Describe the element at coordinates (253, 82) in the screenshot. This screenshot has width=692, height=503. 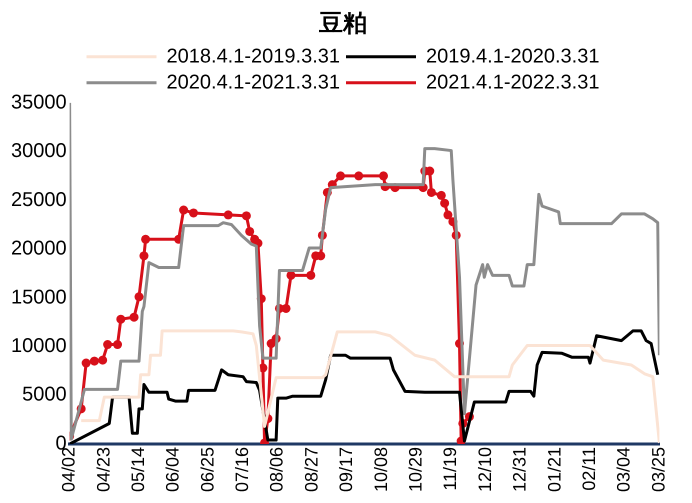
I see `legend-label: 2020.4.1-2021.3.31` at that location.